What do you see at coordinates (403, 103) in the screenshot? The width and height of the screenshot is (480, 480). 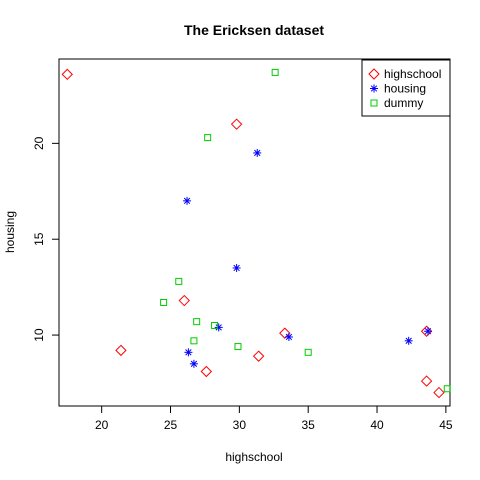 I see `legend-label-dummy: dummy` at bounding box center [403, 103].